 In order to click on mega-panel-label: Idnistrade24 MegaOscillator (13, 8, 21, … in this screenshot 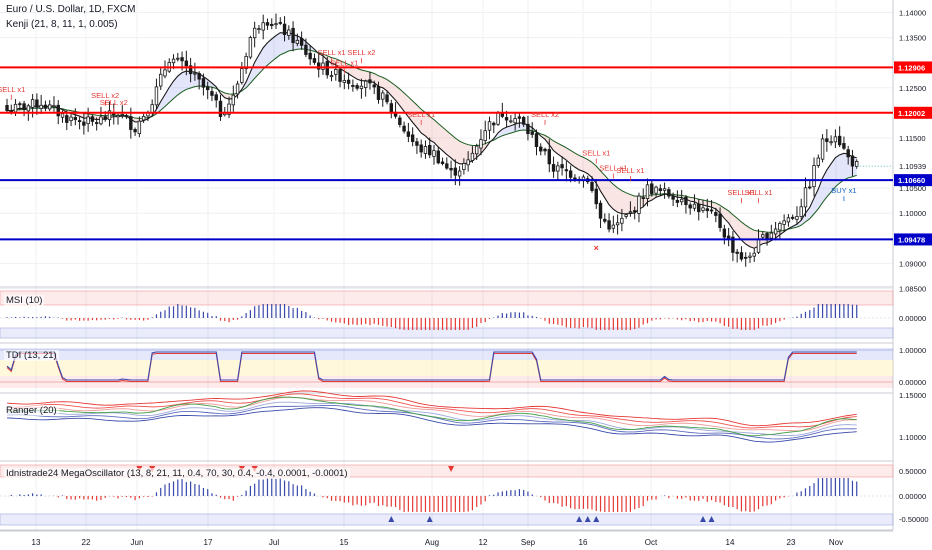, I will do `click(177, 473)`.